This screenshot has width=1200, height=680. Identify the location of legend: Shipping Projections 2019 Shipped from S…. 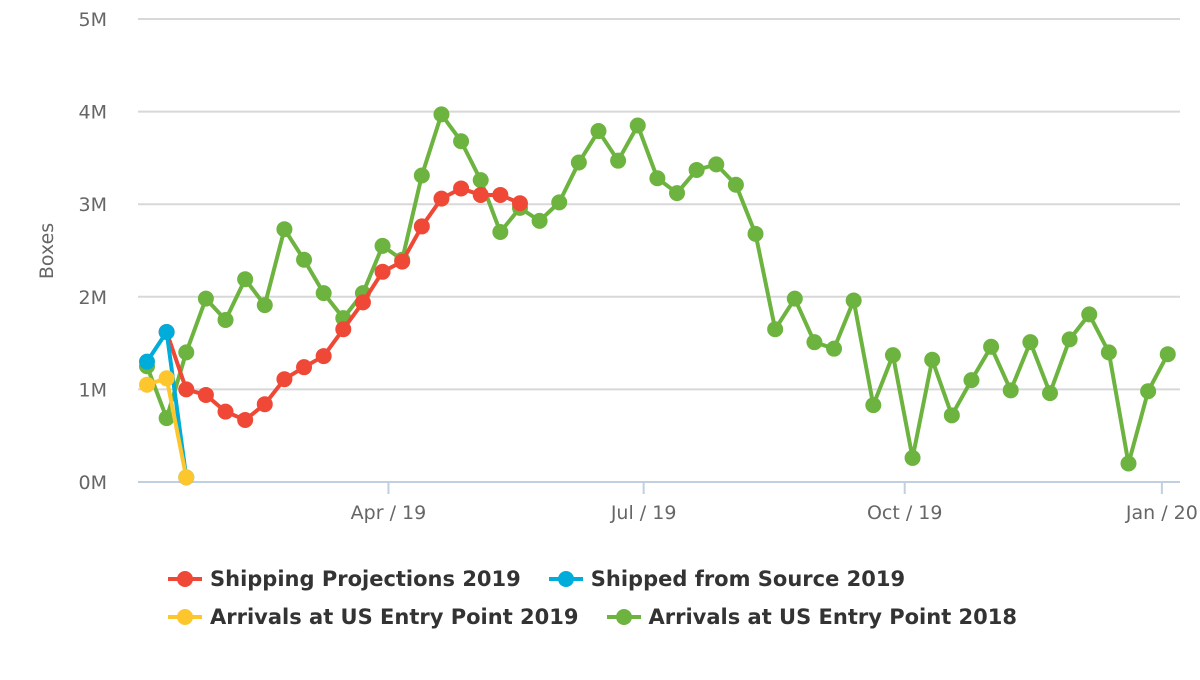
(600, 598).